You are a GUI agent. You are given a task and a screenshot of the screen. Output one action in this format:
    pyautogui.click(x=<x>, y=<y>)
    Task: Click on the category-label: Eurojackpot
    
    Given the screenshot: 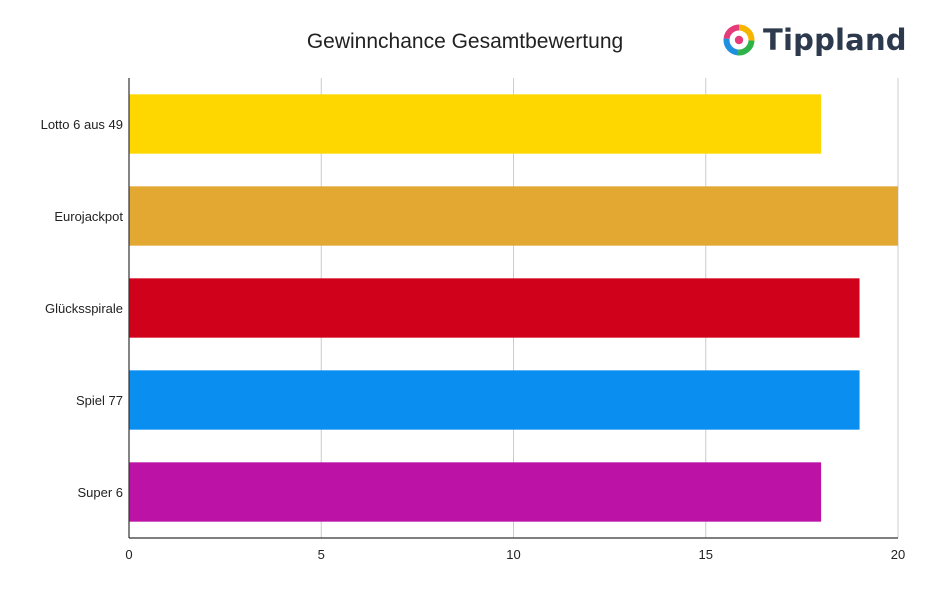 What is the action you would take?
    pyautogui.click(x=88, y=216)
    